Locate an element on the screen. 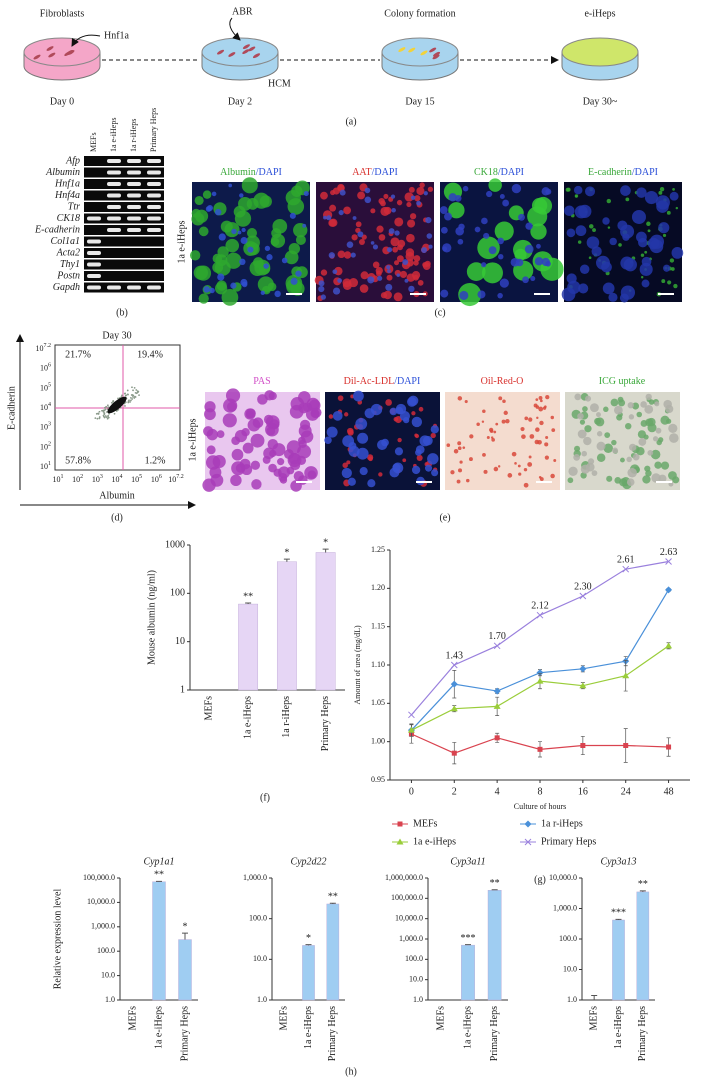 Image resolution: width=703 pixels, height=1080 pixels. bar is located at coordinates (308, 973).